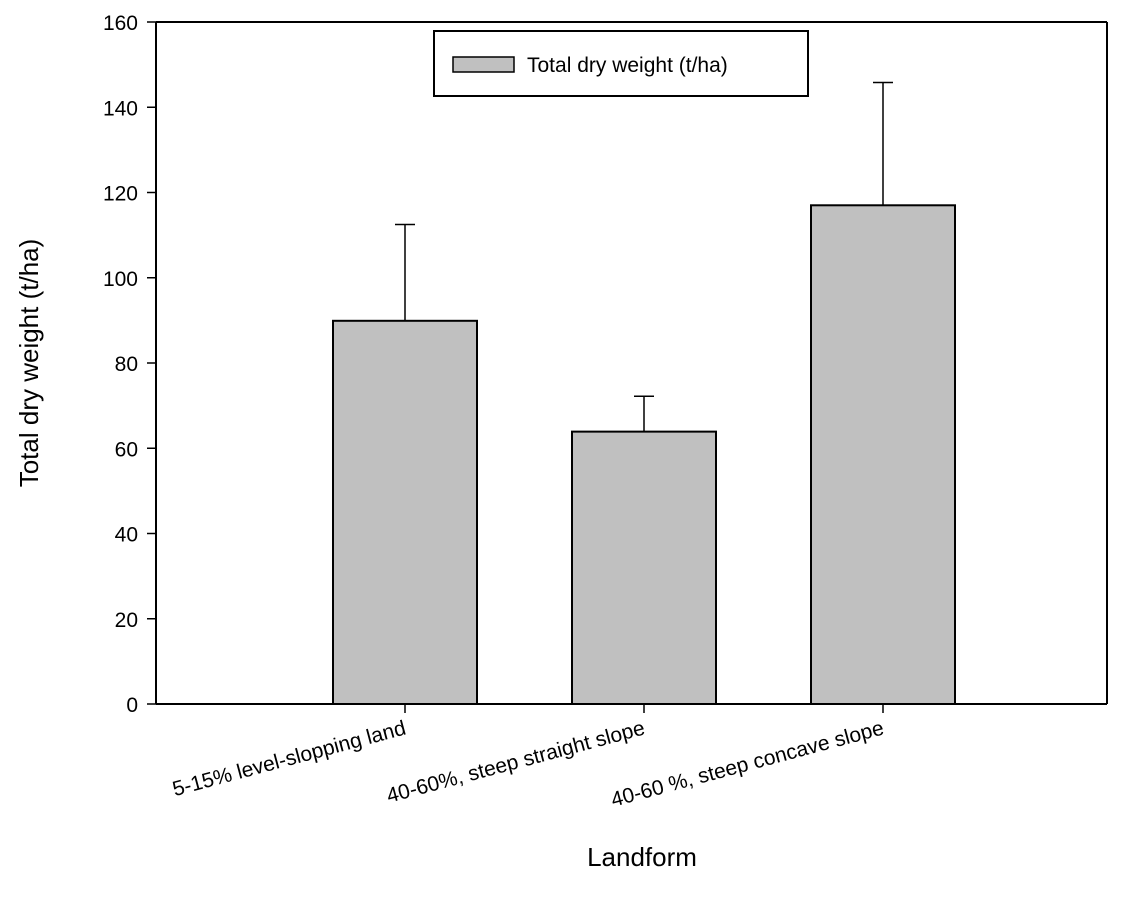  I want to click on y-tick-label-140: 140, so click(120, 108).